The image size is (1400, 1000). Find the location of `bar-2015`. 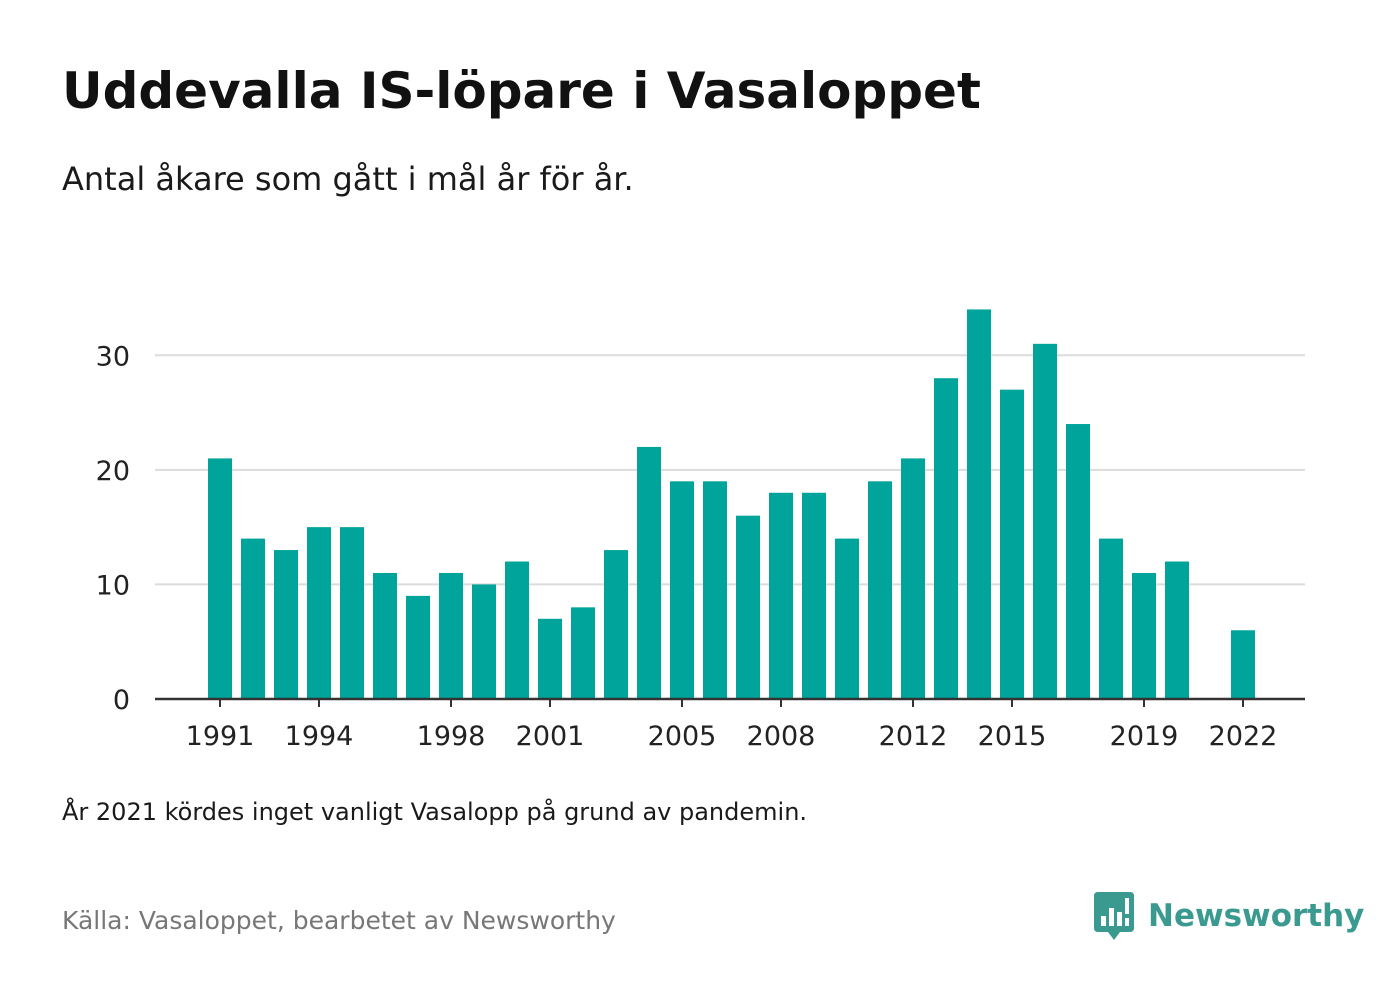

bar-2015 is located at coordinates (1012, 544).